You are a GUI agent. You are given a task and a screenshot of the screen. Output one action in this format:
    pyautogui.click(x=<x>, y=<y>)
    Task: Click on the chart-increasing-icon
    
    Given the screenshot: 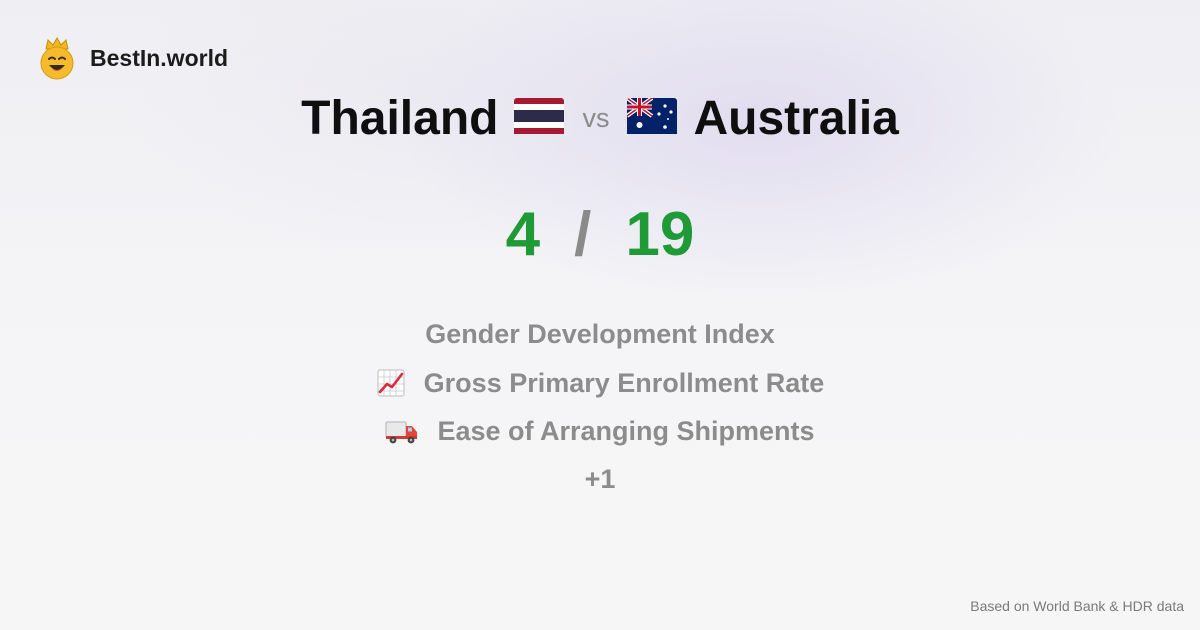 What is the action you would take?
    pyautogui.click(x=391, y=383)
    